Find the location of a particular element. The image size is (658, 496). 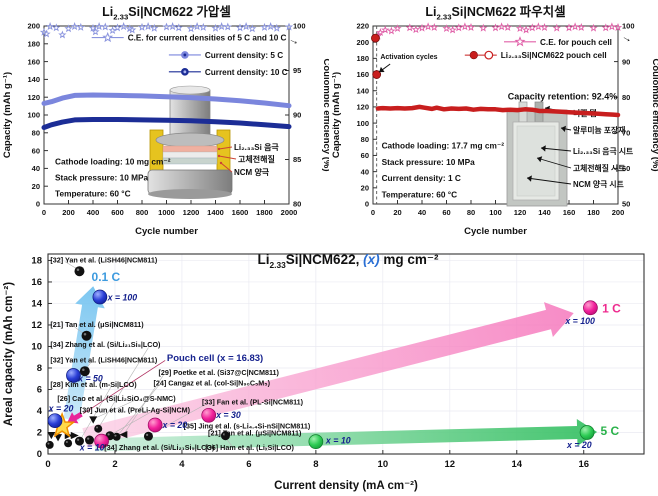

svg-text: Activation cycles is located at coordinates (408, 57).